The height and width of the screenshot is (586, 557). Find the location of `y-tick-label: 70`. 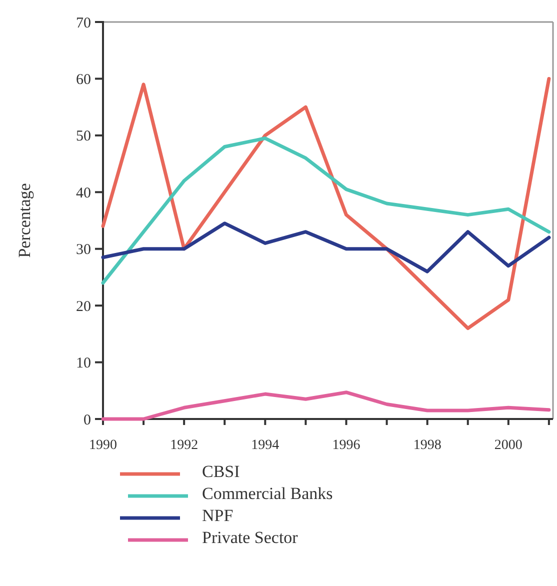

y-tick-label: 70 is located at coordinates (83, 23).